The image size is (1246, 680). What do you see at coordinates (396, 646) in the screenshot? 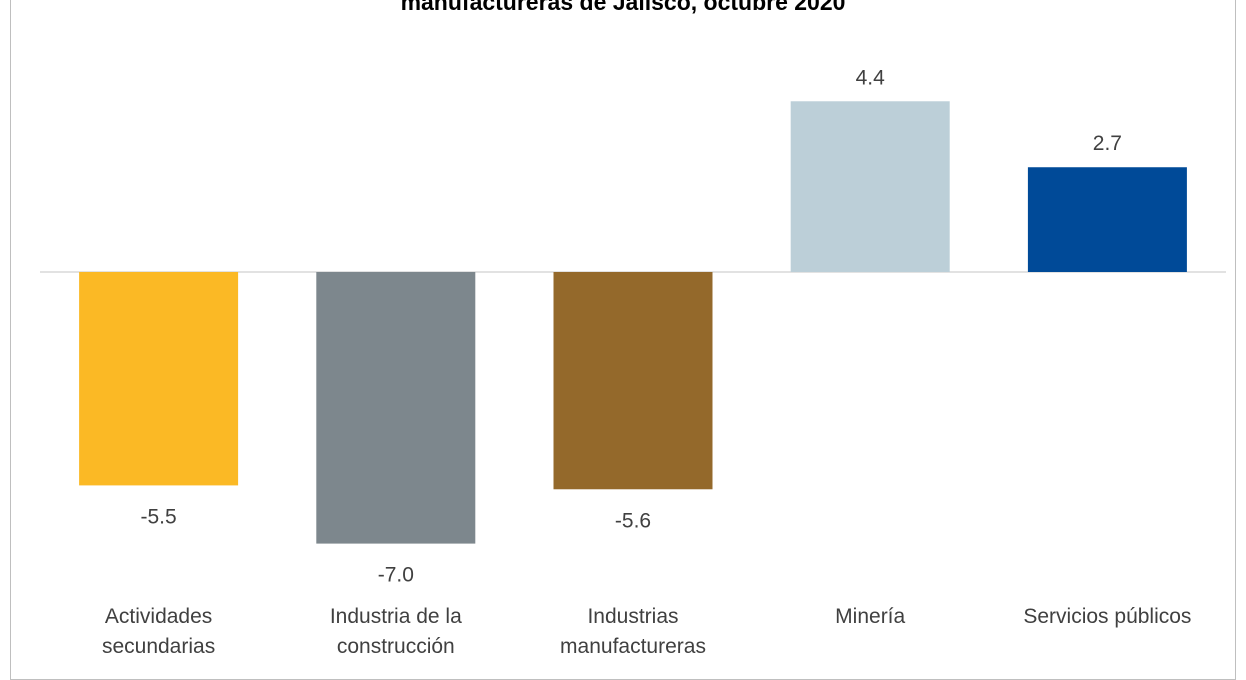
I see `category-label-1-line-1: construcción` at bounding box center [396, 646].